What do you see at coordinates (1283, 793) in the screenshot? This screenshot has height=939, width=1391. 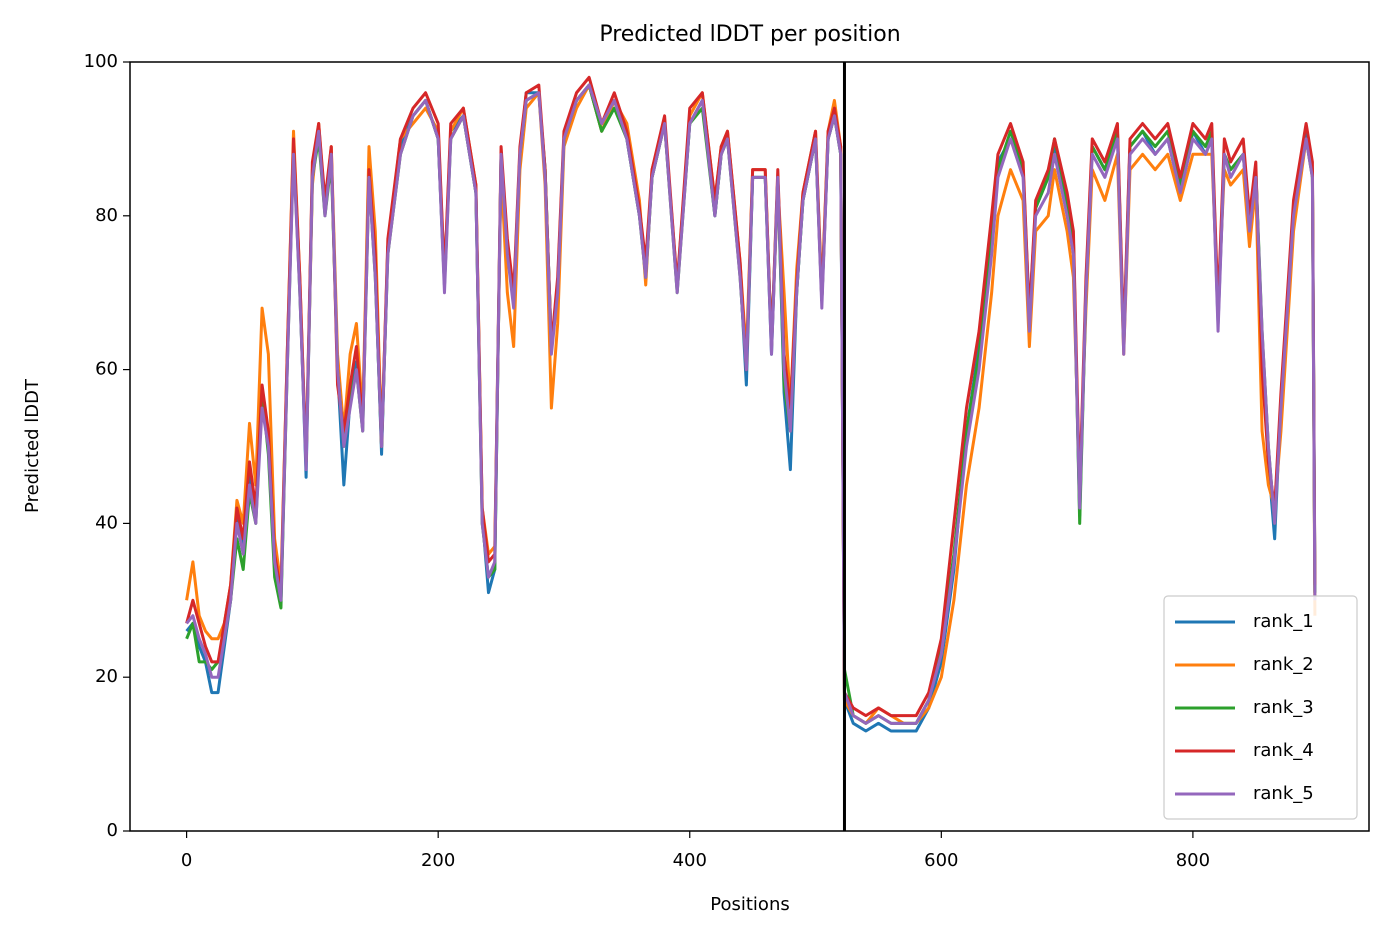 I see `legend-label: rank_5` at bounding box center [1283, 793].